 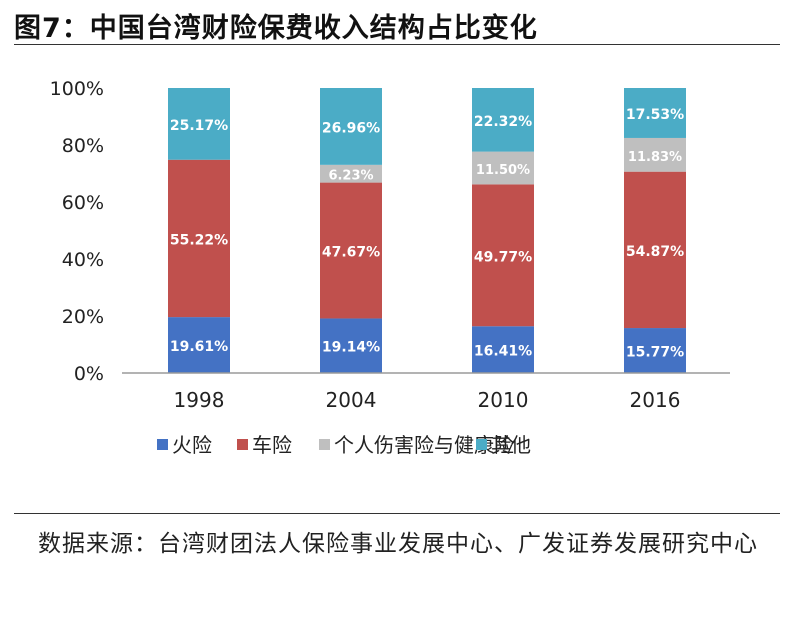 What do you see at coordinates (511, 445) in the screenshot?
I see `legend-label: 其他` at bounding box center [511, 445].